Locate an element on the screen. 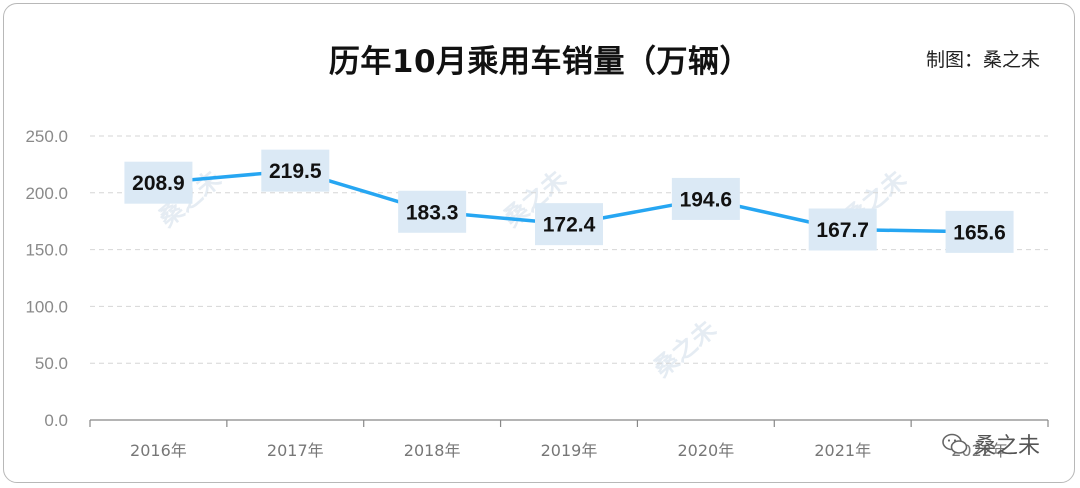 The image size is (1080, 488). chart-credit: 制图：桑之未 is located at coordinates (982, 60).